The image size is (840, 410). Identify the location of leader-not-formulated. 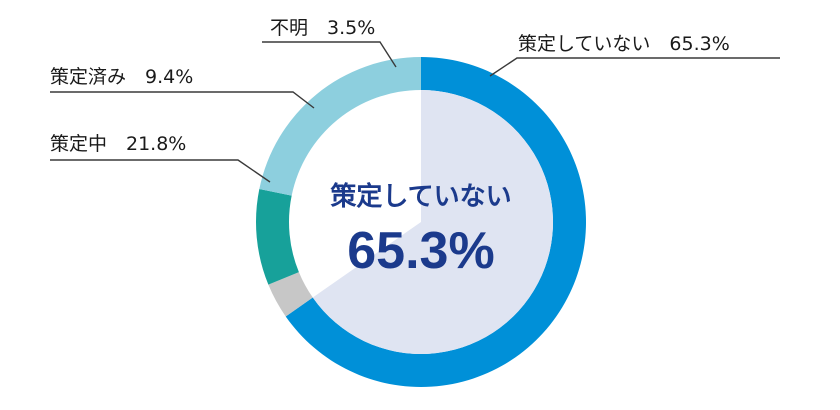
(634, 67).